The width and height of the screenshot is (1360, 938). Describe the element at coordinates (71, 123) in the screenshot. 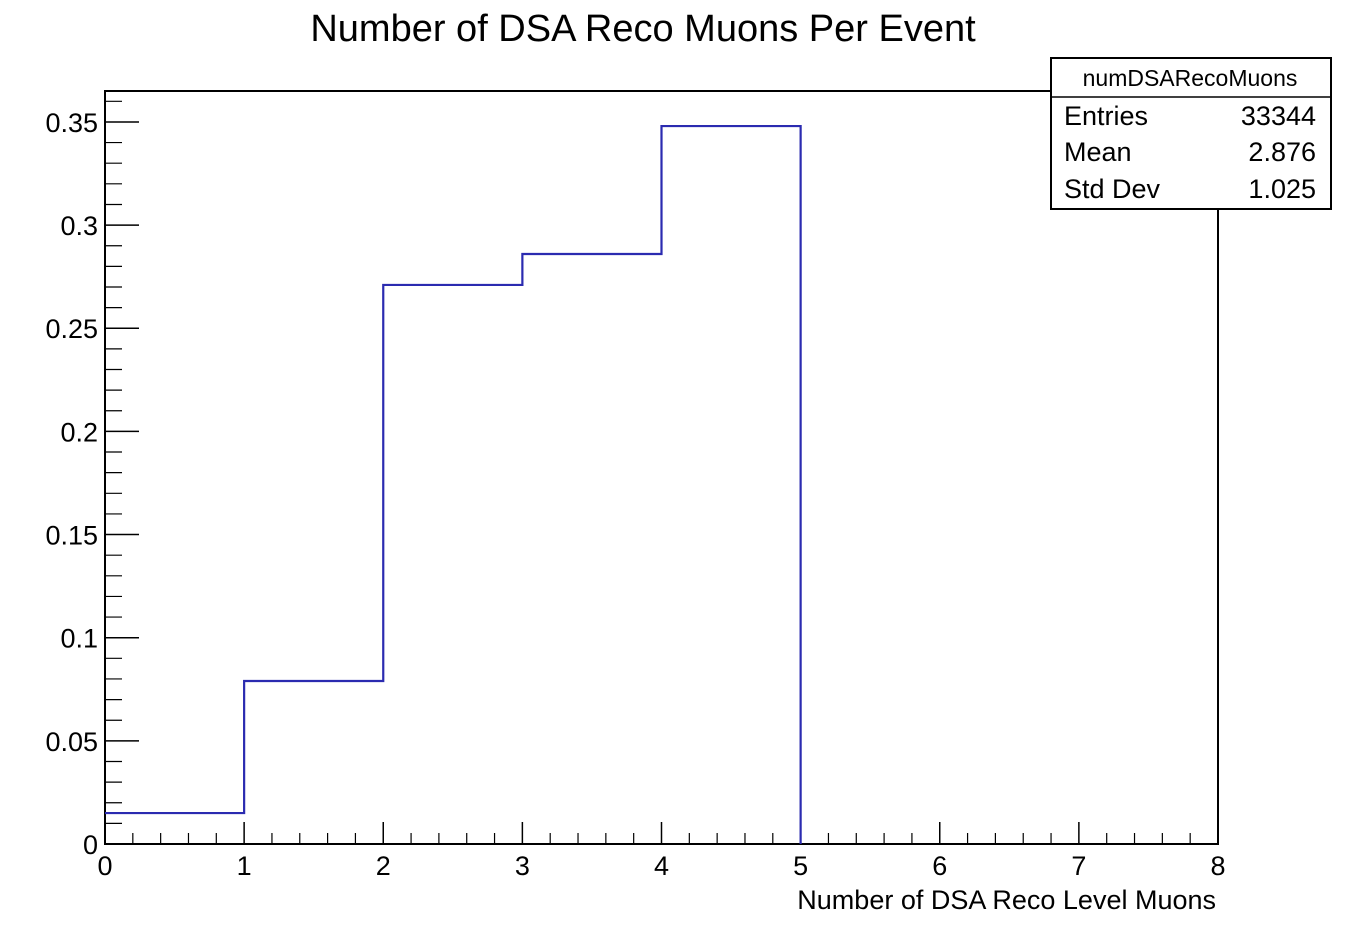

I see `y-tick-label: 0.35` at that location.